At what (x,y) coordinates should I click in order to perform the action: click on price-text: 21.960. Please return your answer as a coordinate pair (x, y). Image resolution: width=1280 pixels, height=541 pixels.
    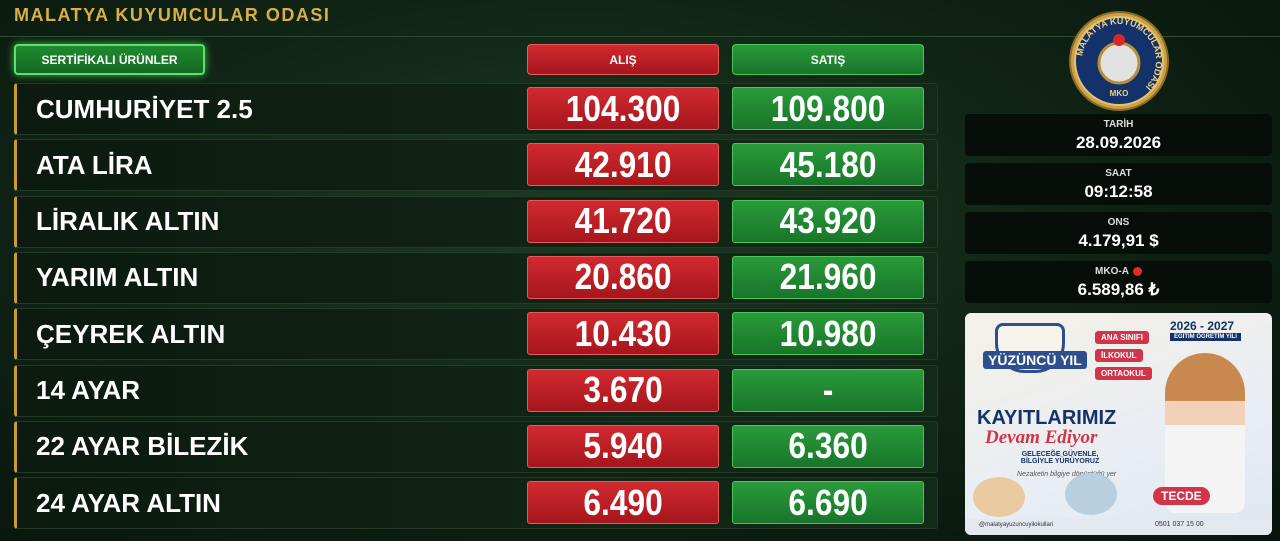
    Looking at the image, I should click on (828, 277).